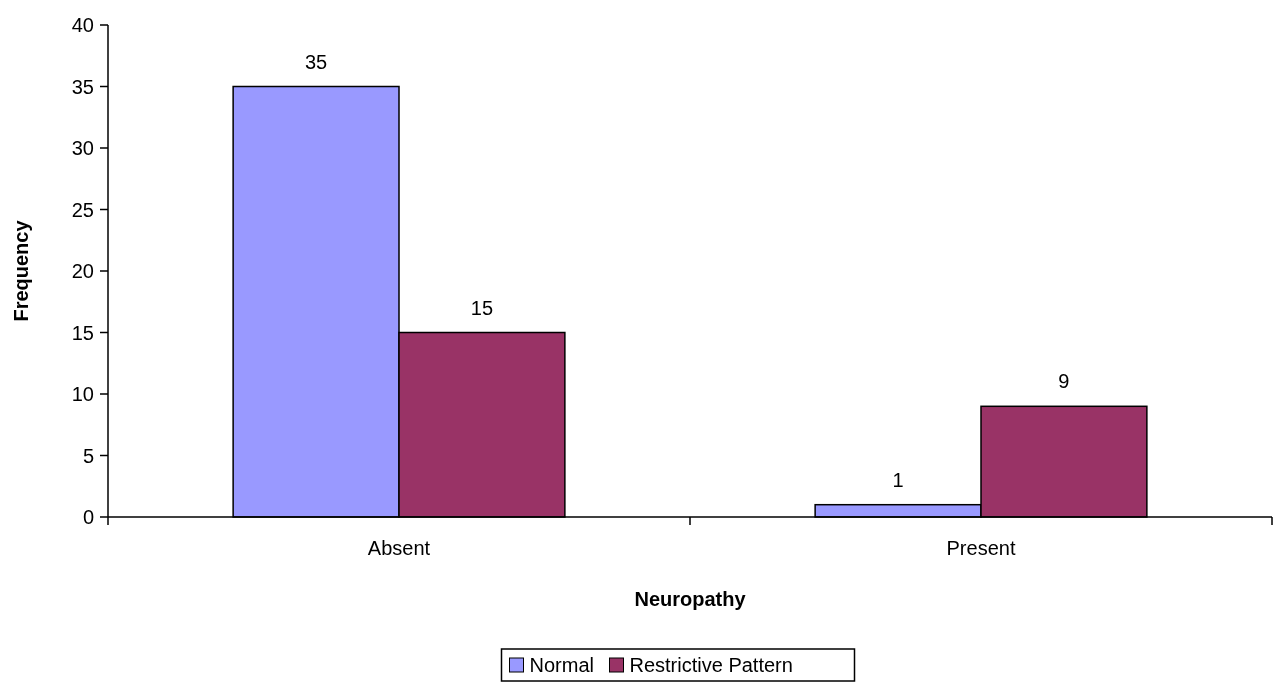  What do you see at coordinates (88, 455) in the screenshot?
I see `y-tick-label: 5` at bounding box center [88, 455].